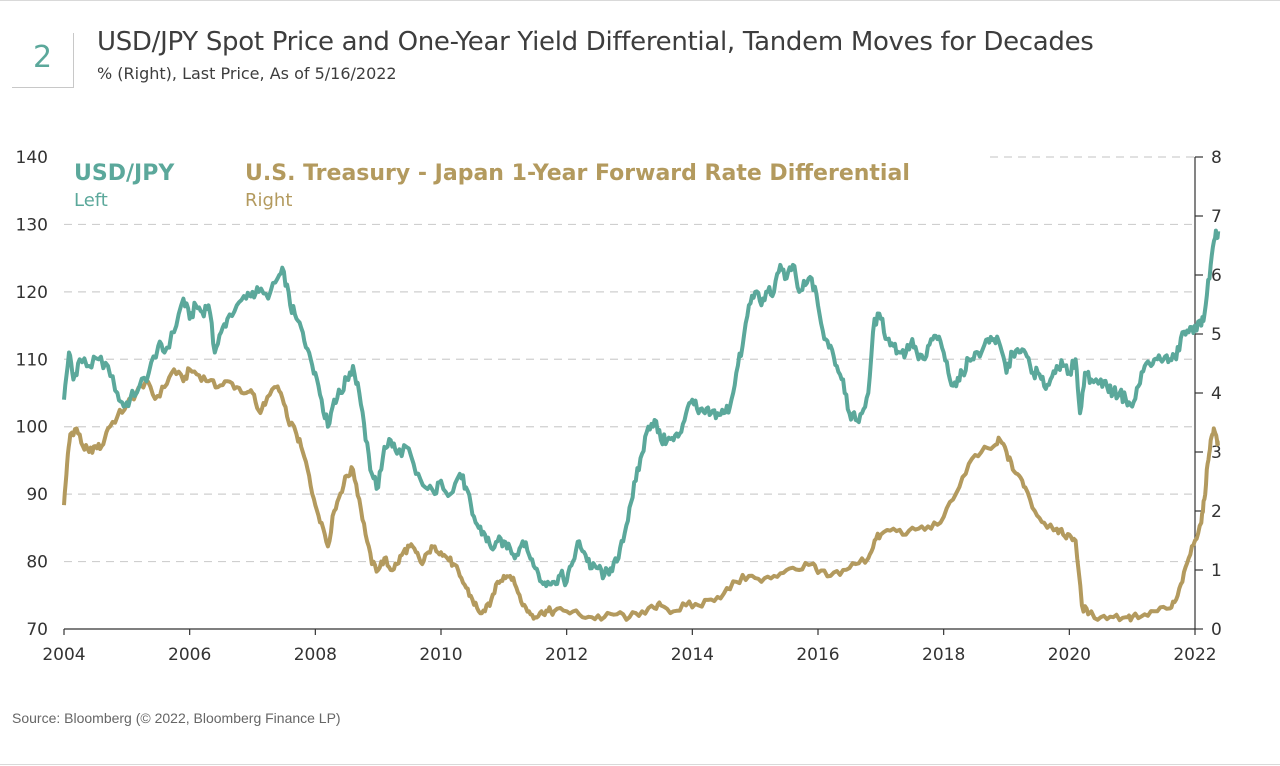 The height and width of the screenshot is (766, 1280). I want to click on x-tick-label: 2010, so click(440, 655).